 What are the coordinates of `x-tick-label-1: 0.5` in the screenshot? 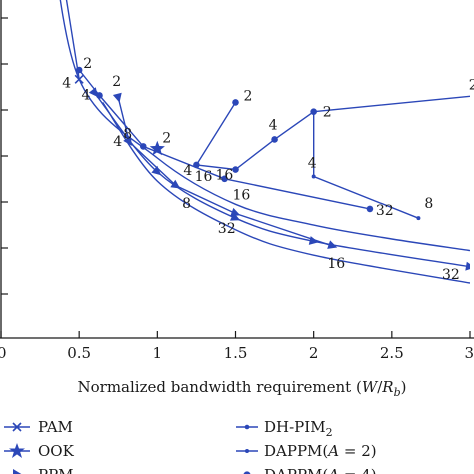 It's located at (79, 353).